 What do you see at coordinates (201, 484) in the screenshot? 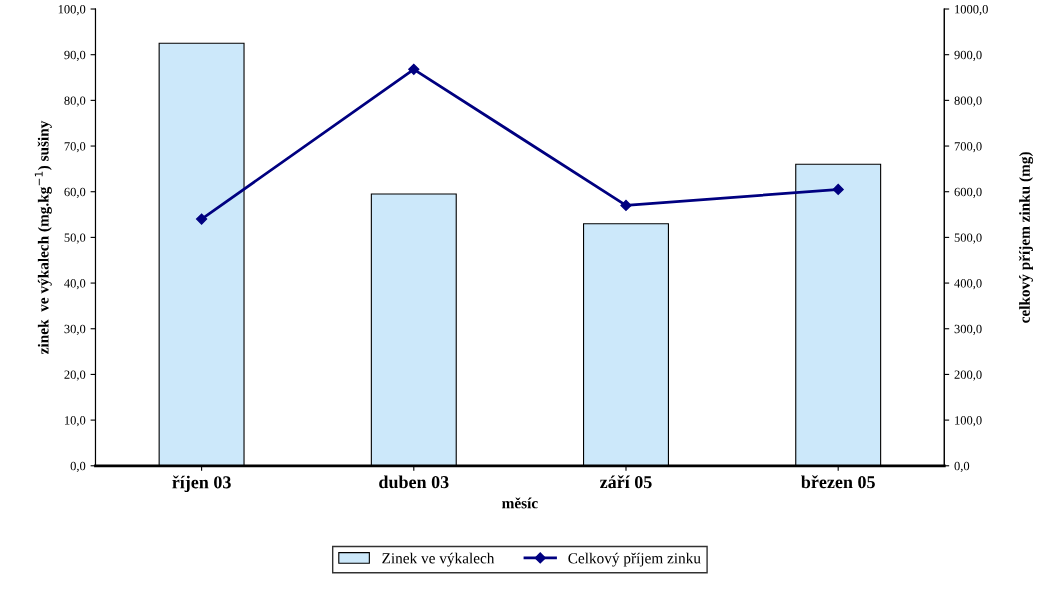
I see `x-tick-label: říjen 03` at bounding box center [201, 484].